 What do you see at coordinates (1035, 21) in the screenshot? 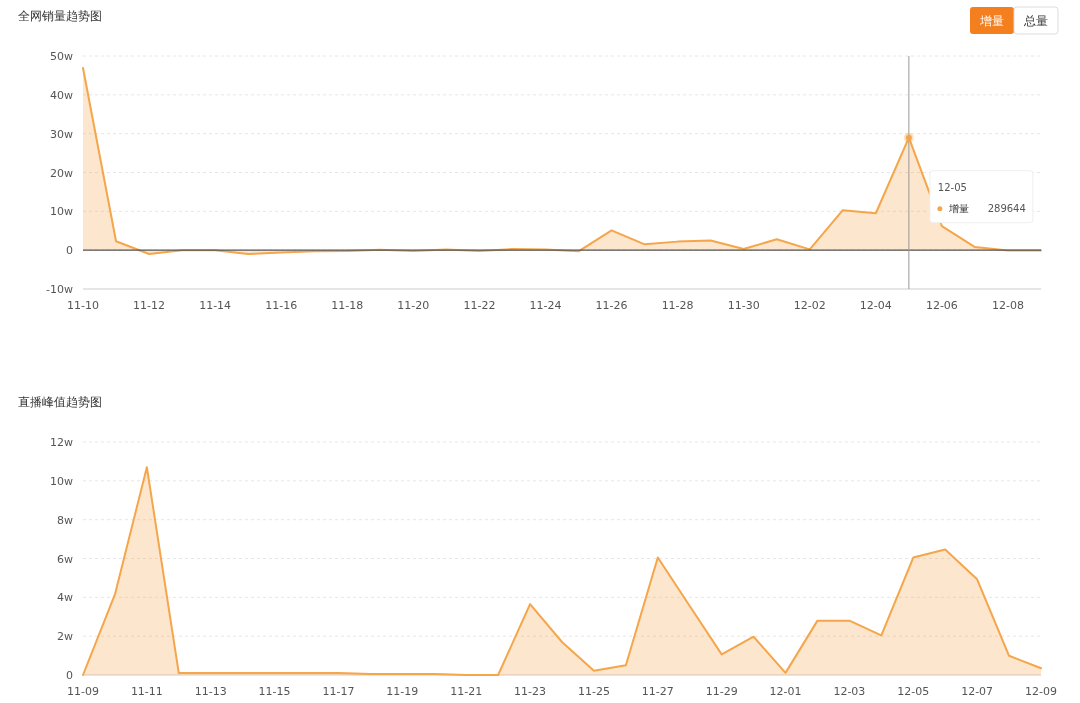
I see `text: 总量` at bounding box center [1035, 21].